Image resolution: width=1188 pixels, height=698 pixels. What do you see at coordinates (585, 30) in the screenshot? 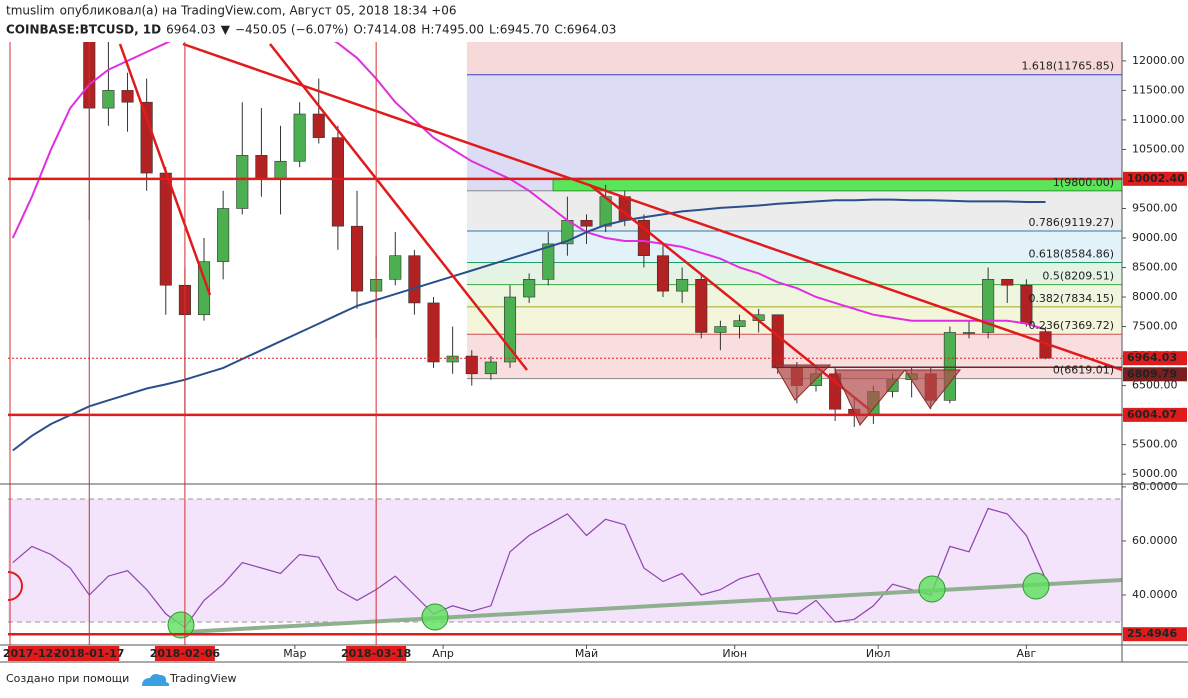
I see `header-text: C:6964.03` at bounding box center [585, 30].